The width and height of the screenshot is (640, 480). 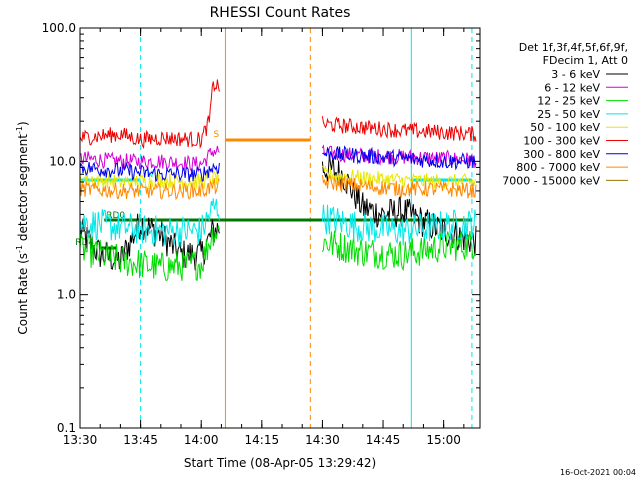 What do you see at coordinates (558, 167) in the screenshot?
I see `legend-label-7: 800 - 7000 keV` at bounding box center [558, 167].